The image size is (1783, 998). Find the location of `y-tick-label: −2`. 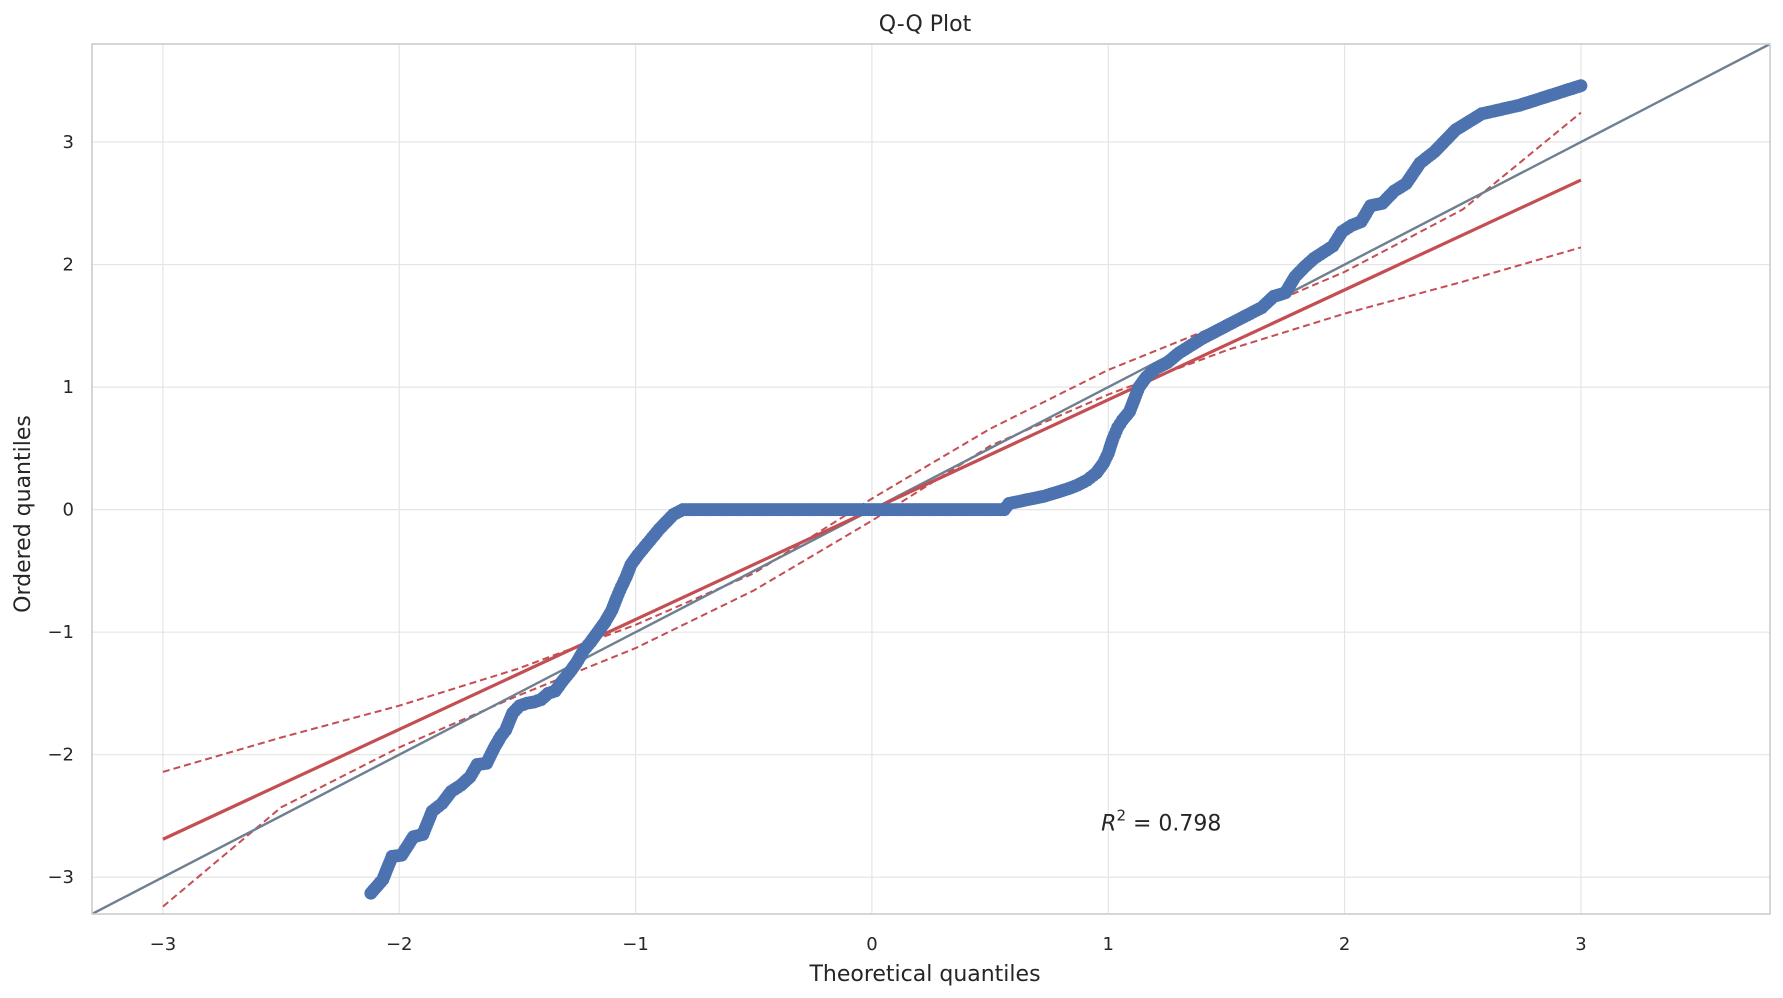

y-tick-label: −2 is located at coordinates (60, 755).